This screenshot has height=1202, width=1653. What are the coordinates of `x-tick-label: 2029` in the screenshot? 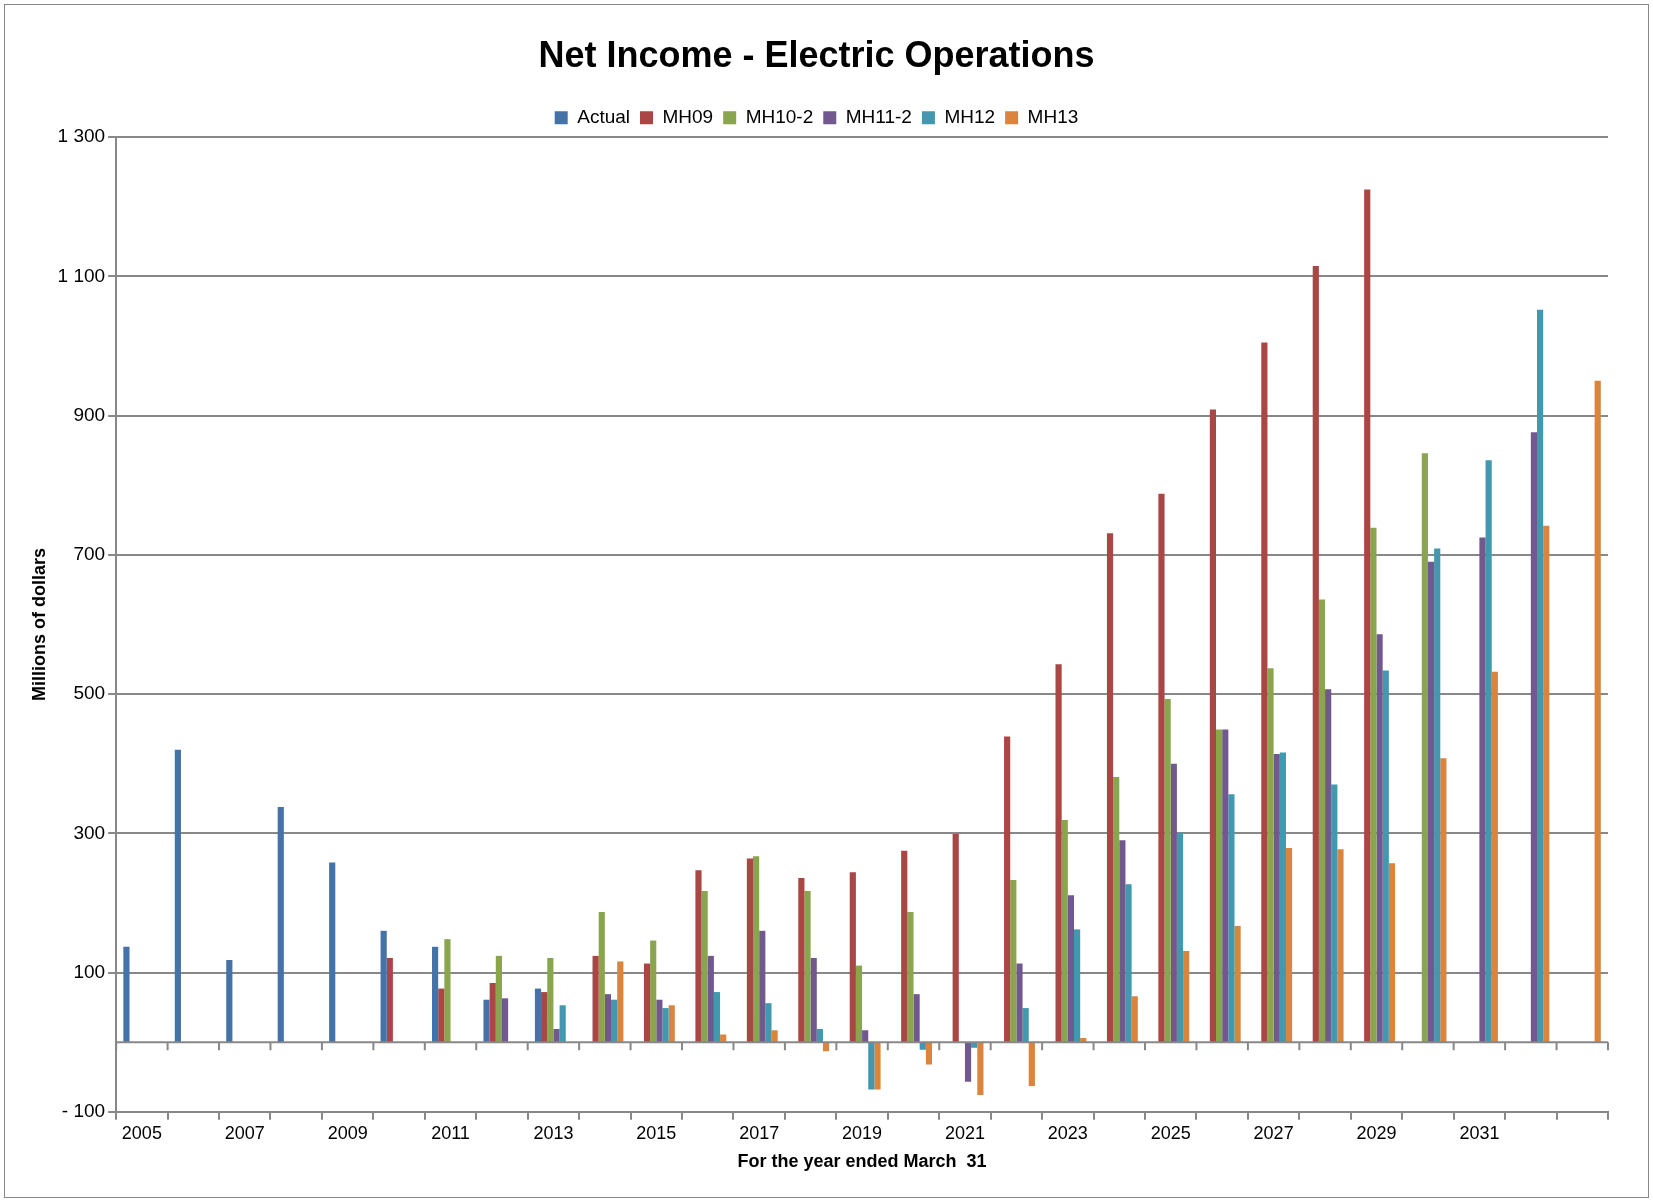 It's located at (1376, 1132).